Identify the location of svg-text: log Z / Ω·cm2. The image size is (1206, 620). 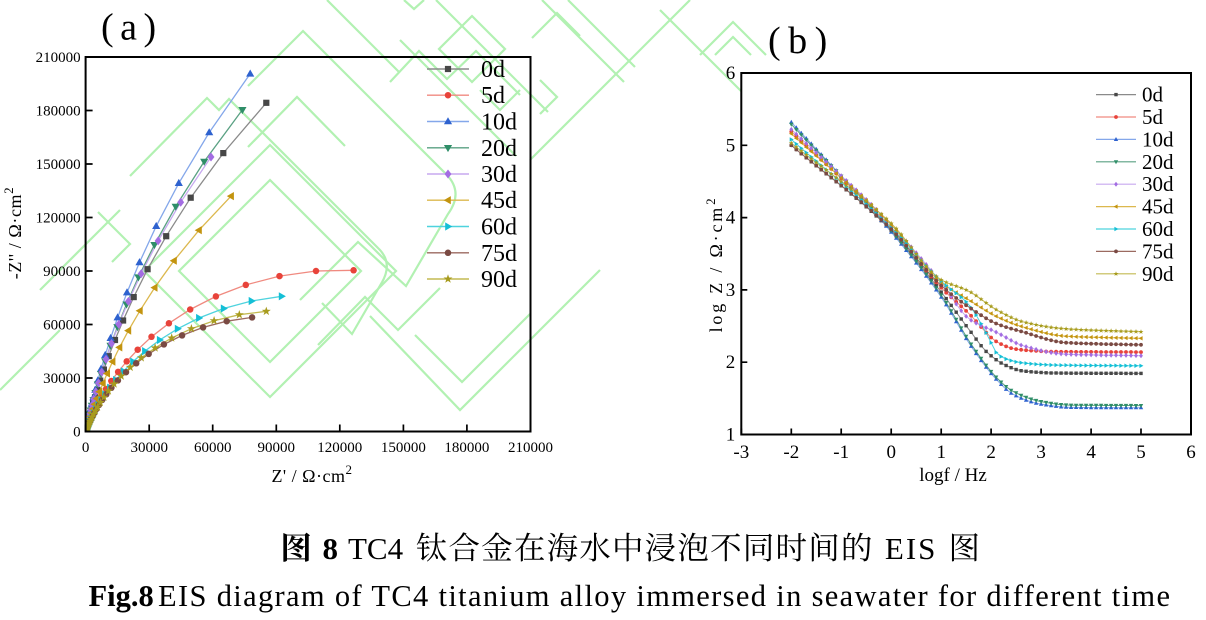
(714, 264).